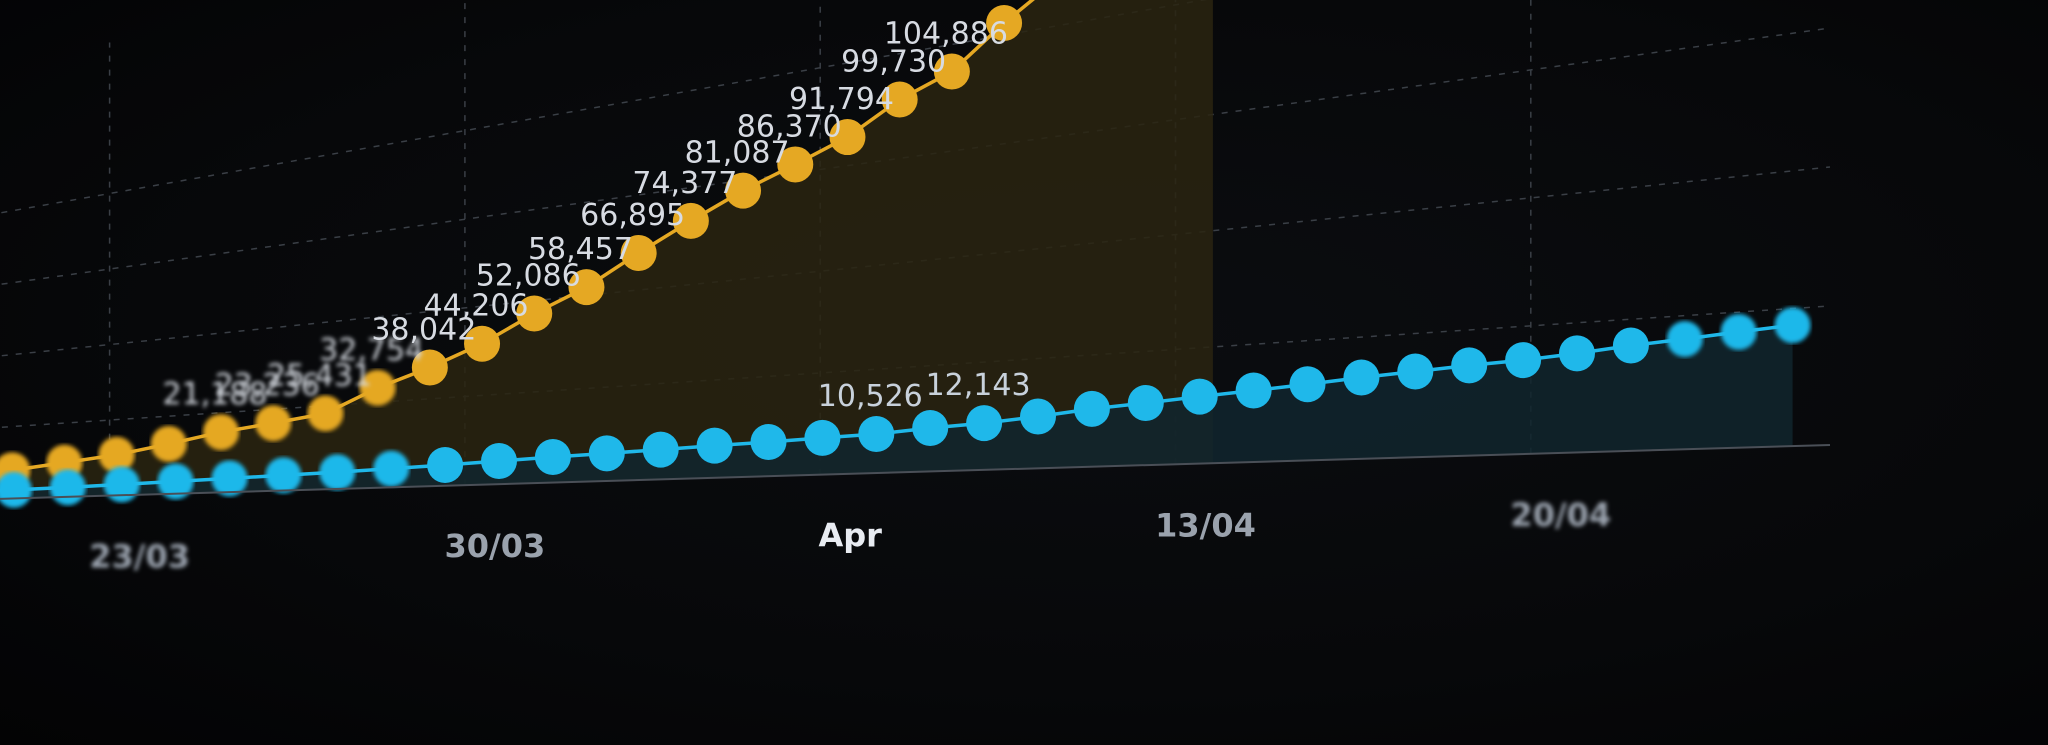 The height and width of the screenshot is (745, 2048). What do you see at coordinates (998, 1) in the screenshot?
I see `data-label: 115,158` at bounding box center [998, 1].